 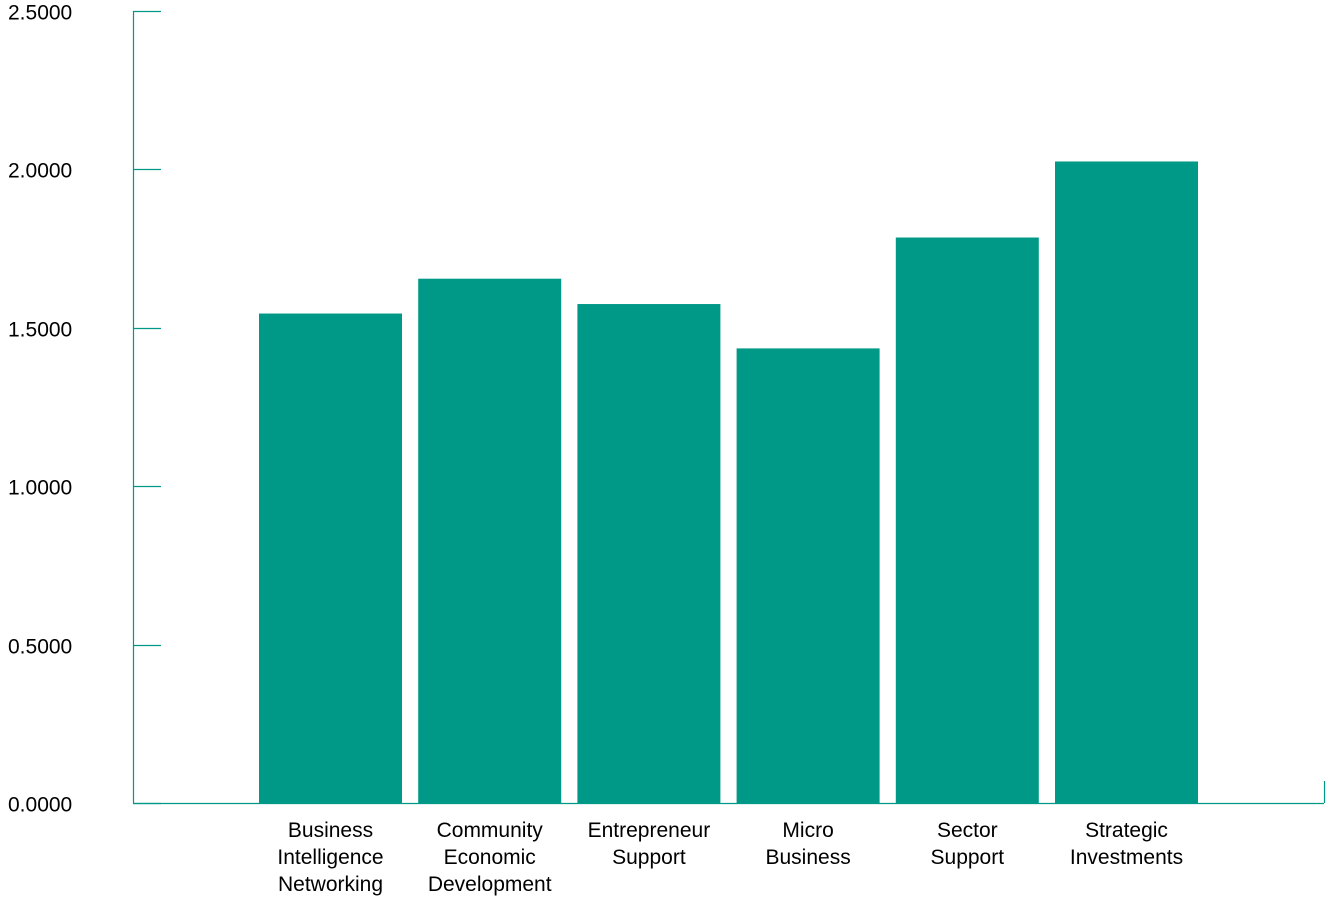 What do you see at coordinates (1126, 844) in the screenshot?
I see `x-category-label: Strategic Investments` at bounding box center [1126, 844].